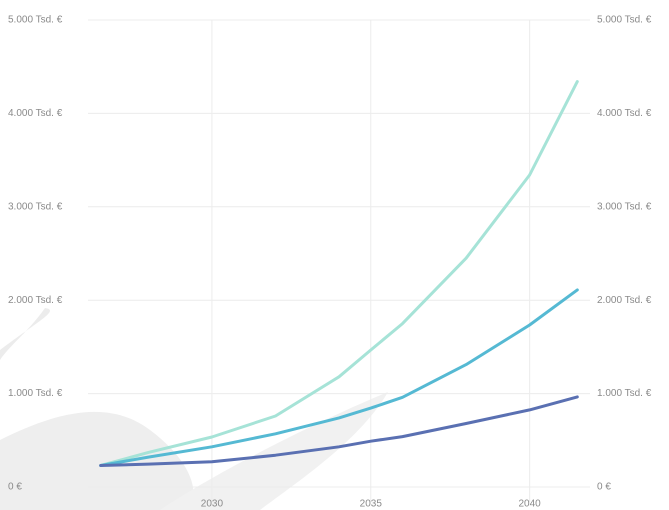  I want to click on series-line, so click(339, 431).